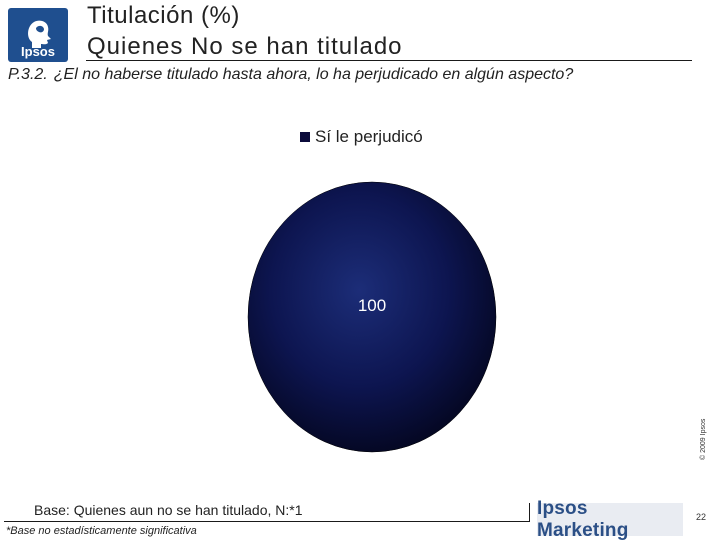  I want to click on logo-text: Ipsos, so click(38, 51).